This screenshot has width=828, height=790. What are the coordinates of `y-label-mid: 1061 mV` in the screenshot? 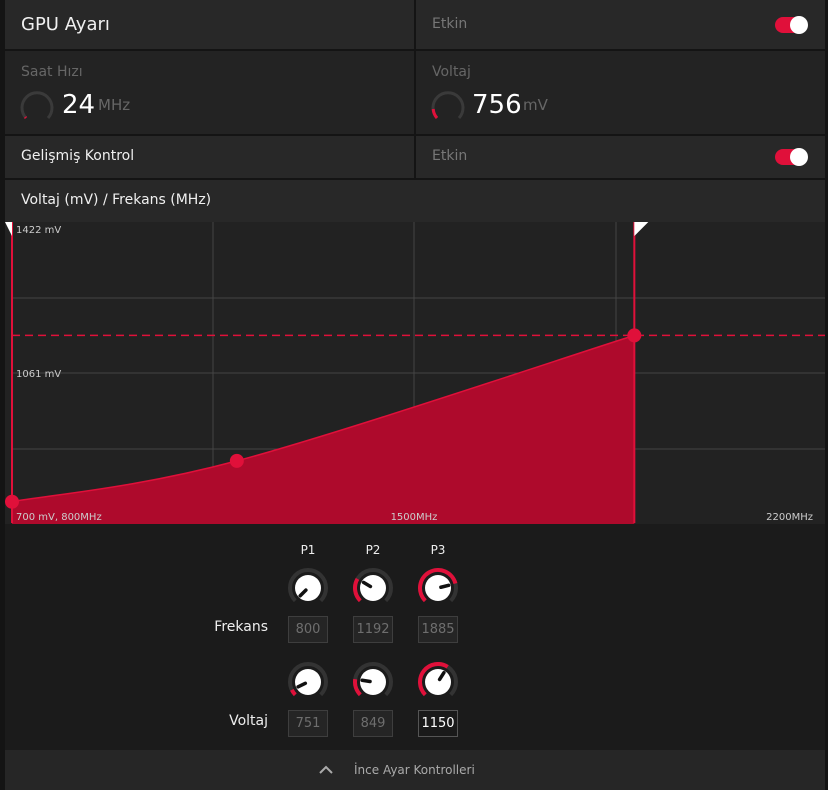 It's located at (38, 374).